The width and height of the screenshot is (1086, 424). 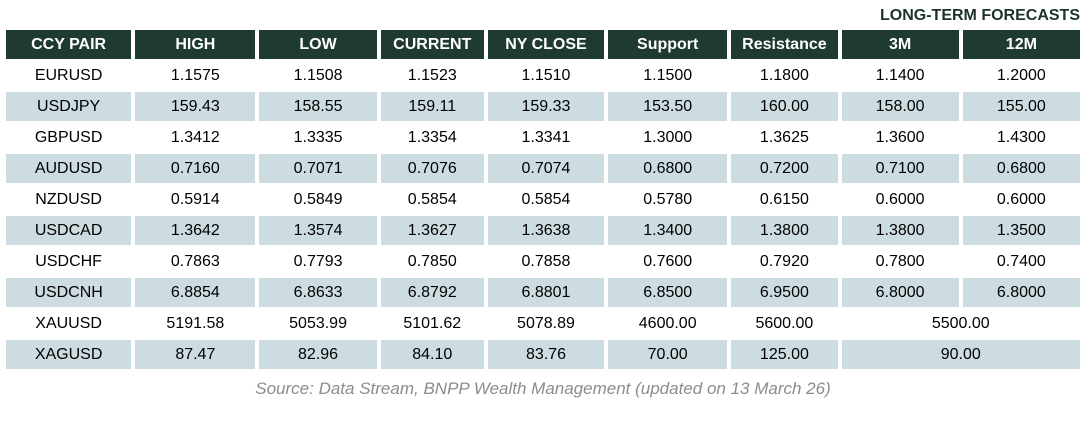 What do you see at coordinates (69, 106) in the screenshot?
I see `pair-cell: USDJPY` at bounding box center [69, 106].